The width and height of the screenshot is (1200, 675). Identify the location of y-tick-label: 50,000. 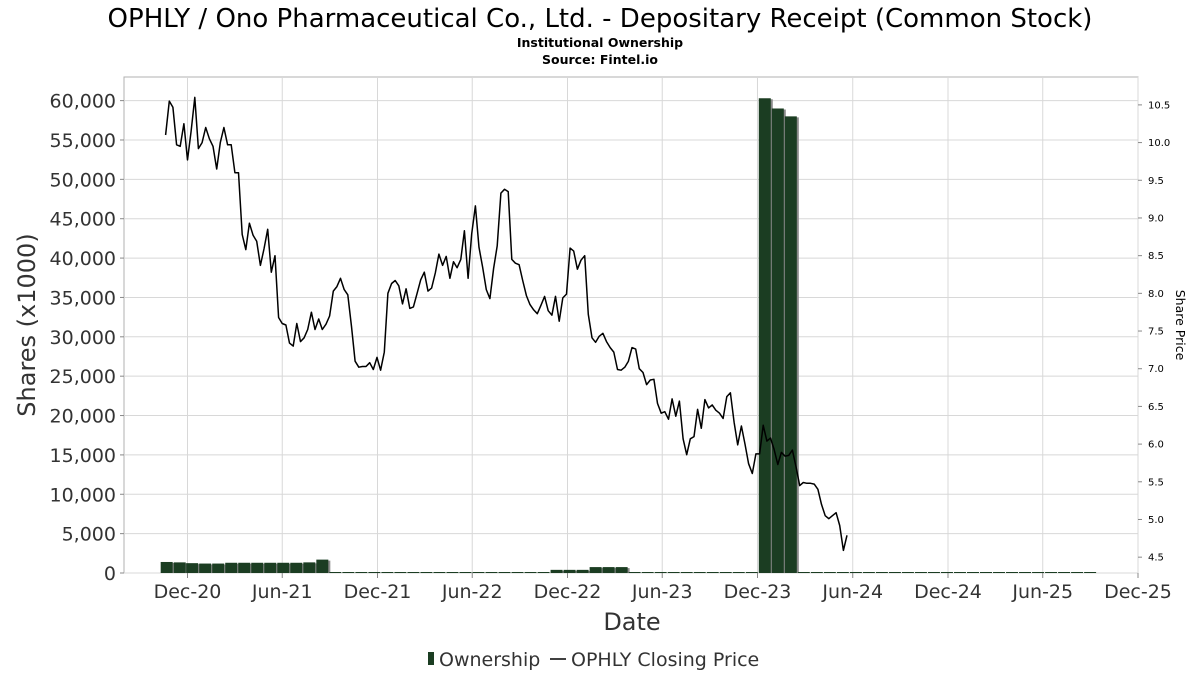
(83, 180).